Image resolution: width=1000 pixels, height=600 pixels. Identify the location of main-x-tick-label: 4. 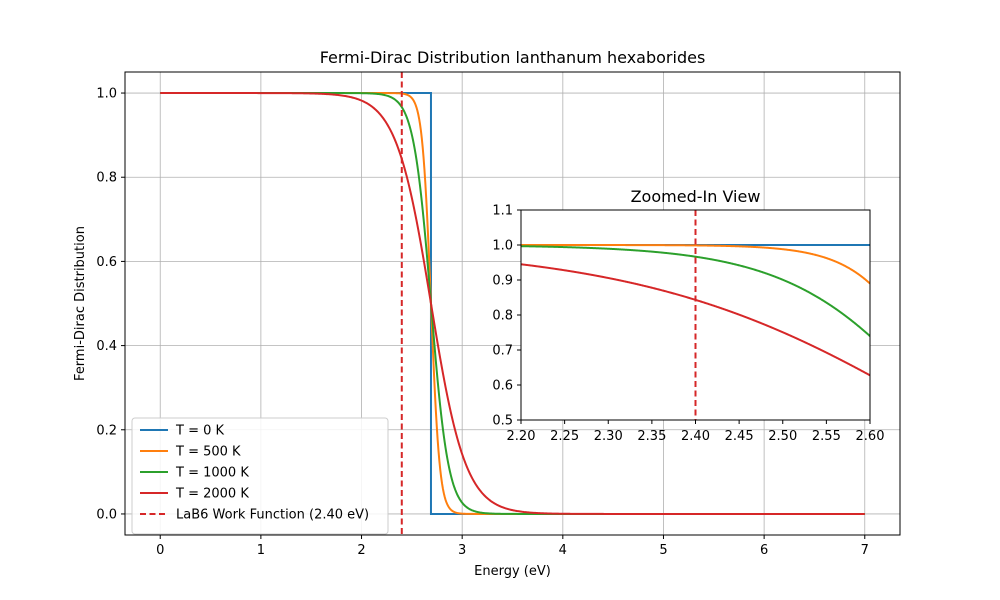
(563, 550).